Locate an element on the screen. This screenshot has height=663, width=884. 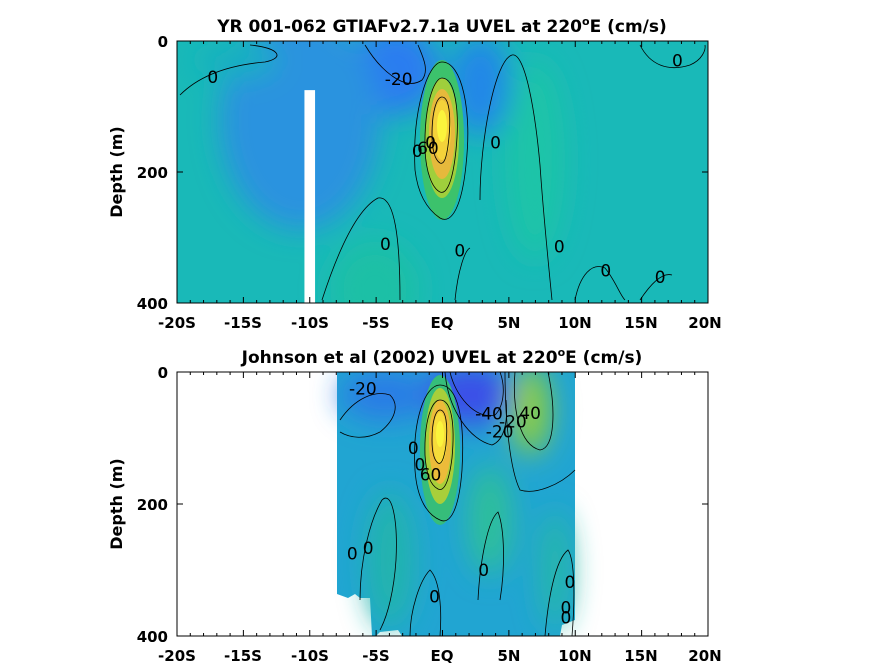
y-axis-label-model: Depth (m) is located at coordinates (116, 172).